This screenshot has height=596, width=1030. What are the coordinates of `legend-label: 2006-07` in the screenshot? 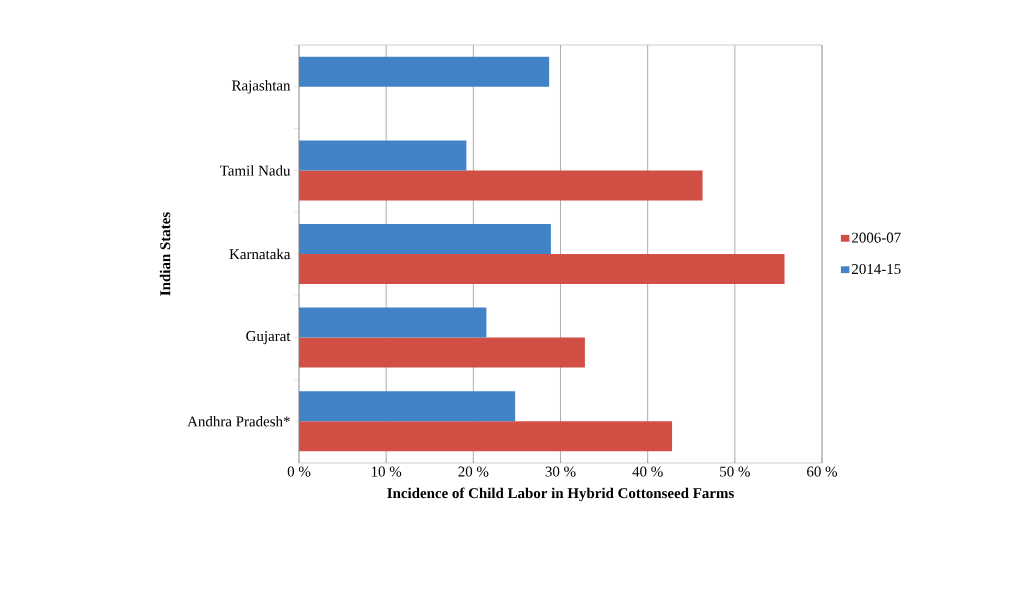 It's located at (876, 237).